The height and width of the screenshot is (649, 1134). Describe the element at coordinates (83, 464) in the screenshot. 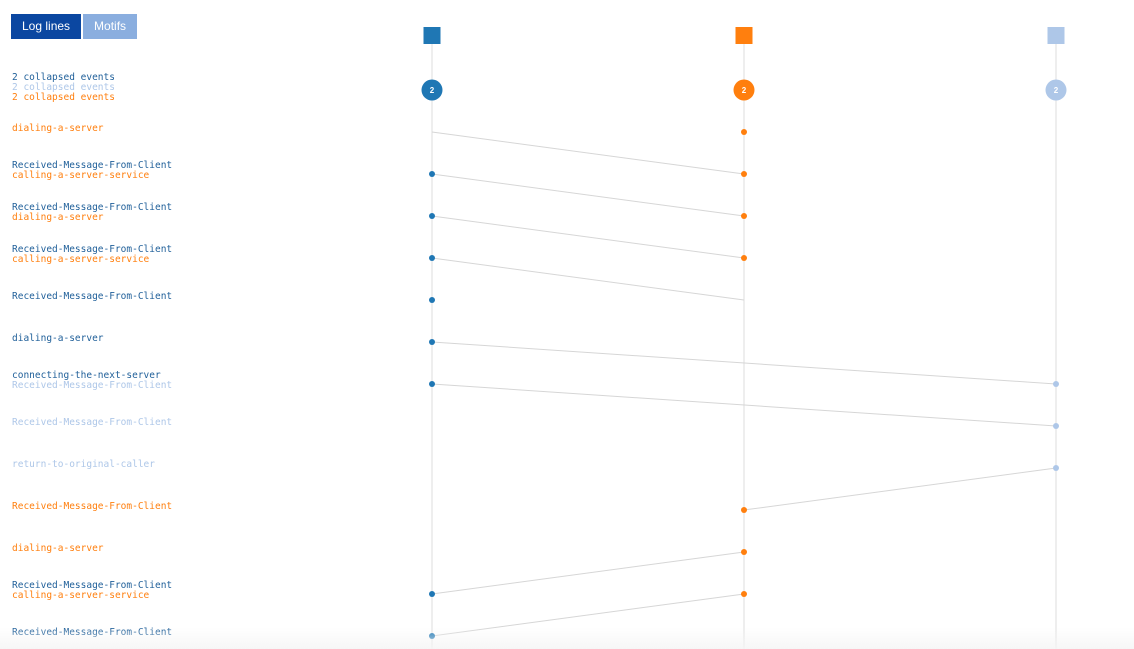

I see `log-line: return-to-original-caller` at that location.